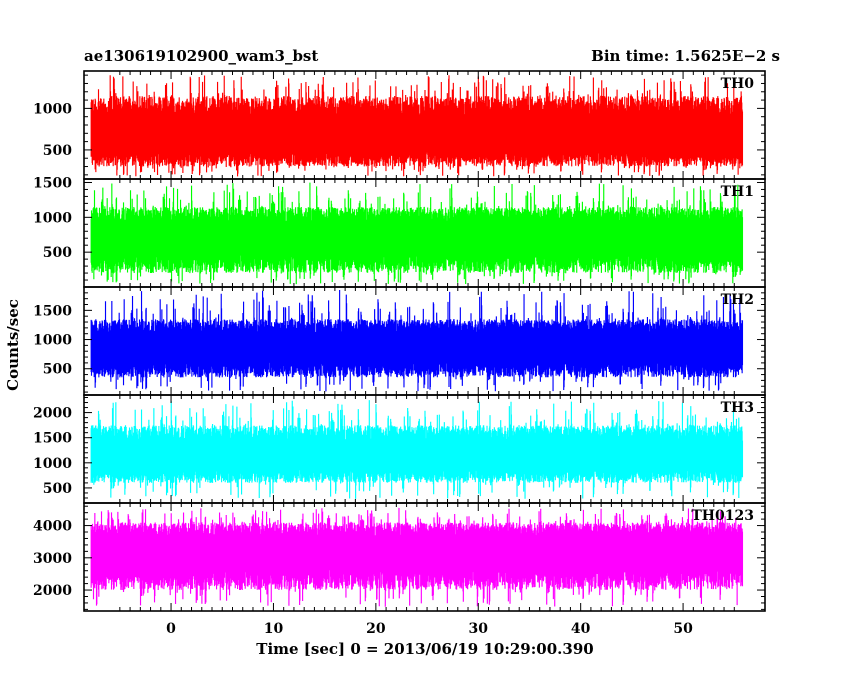 The height and width of the screenshot is (680, 850). Describe the element at coordinates (683, 629) in the screenshot. I see `x-tick-label: 50` at that location.